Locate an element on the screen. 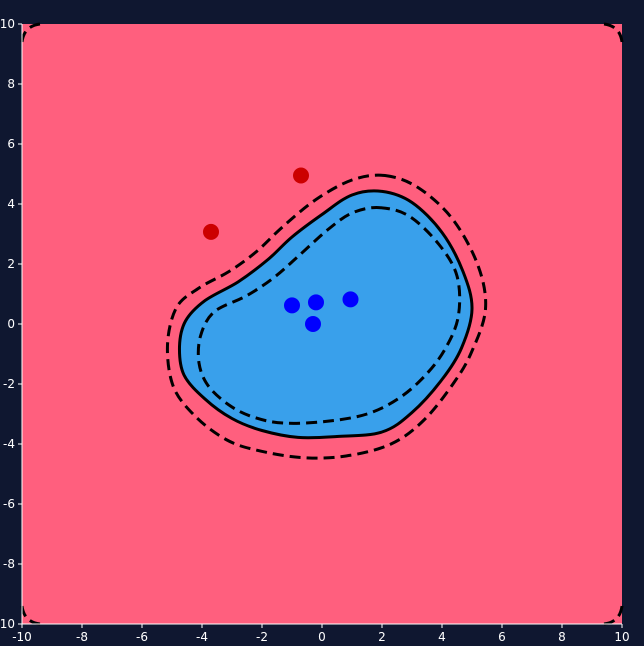  x-tick-label: -10 is located at coordinates (22, 637).